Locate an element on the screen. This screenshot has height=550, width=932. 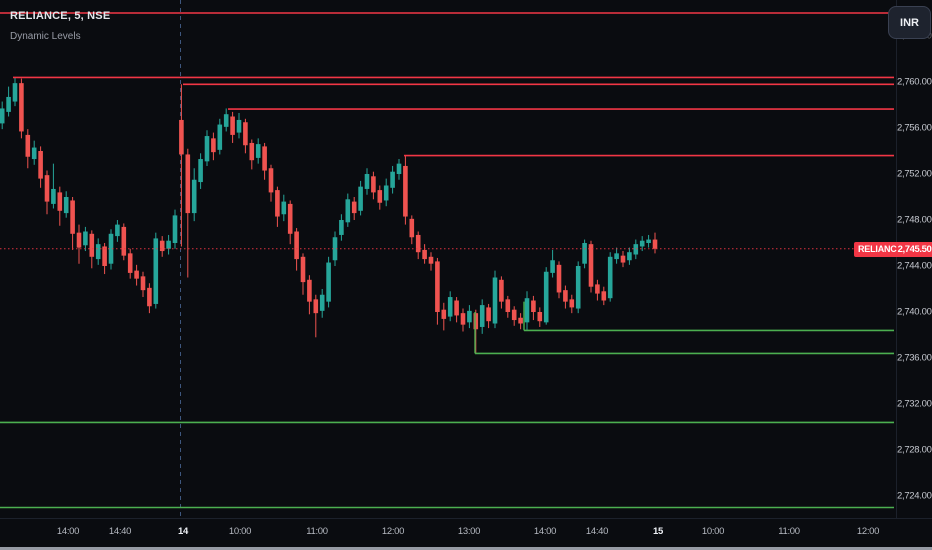
time-tick-label: 13:00 is located at coordinates (469, 531).